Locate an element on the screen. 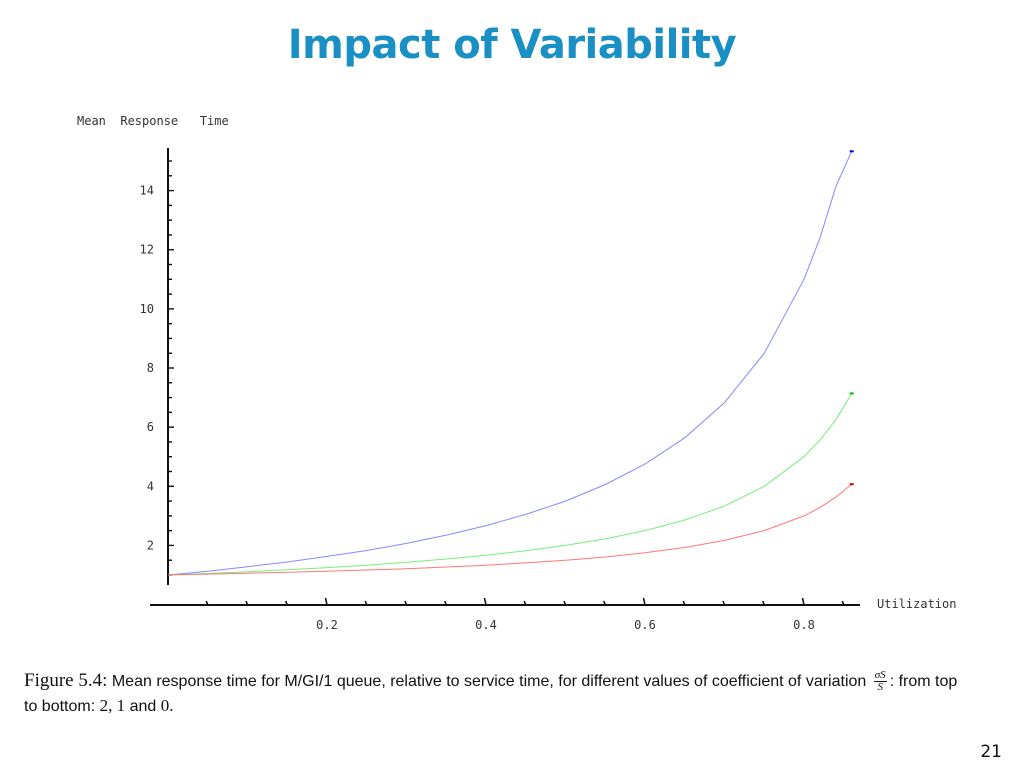 The image size is (1024, 768). x-axis-label: Utilization is located at coordinates (916, 604).